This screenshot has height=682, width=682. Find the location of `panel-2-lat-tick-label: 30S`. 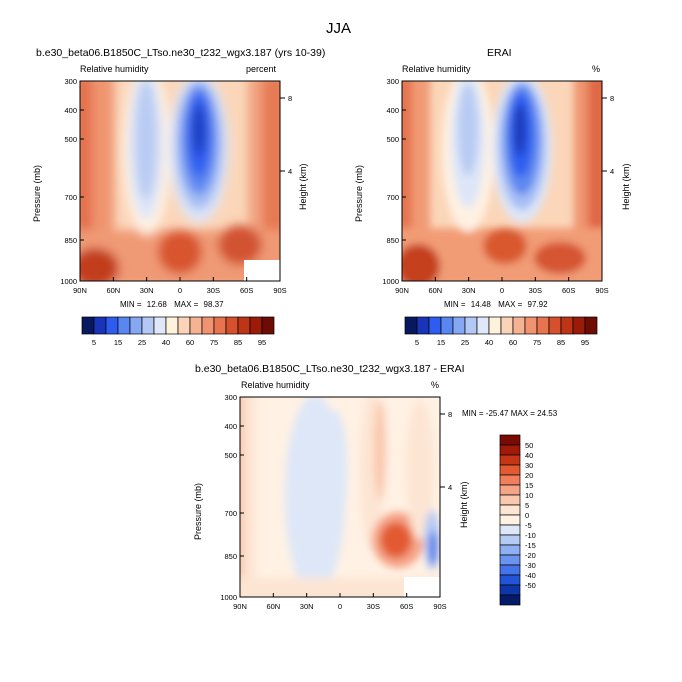

panel-2-lat-tick-label: 30S is located at coordinates (535, 290).